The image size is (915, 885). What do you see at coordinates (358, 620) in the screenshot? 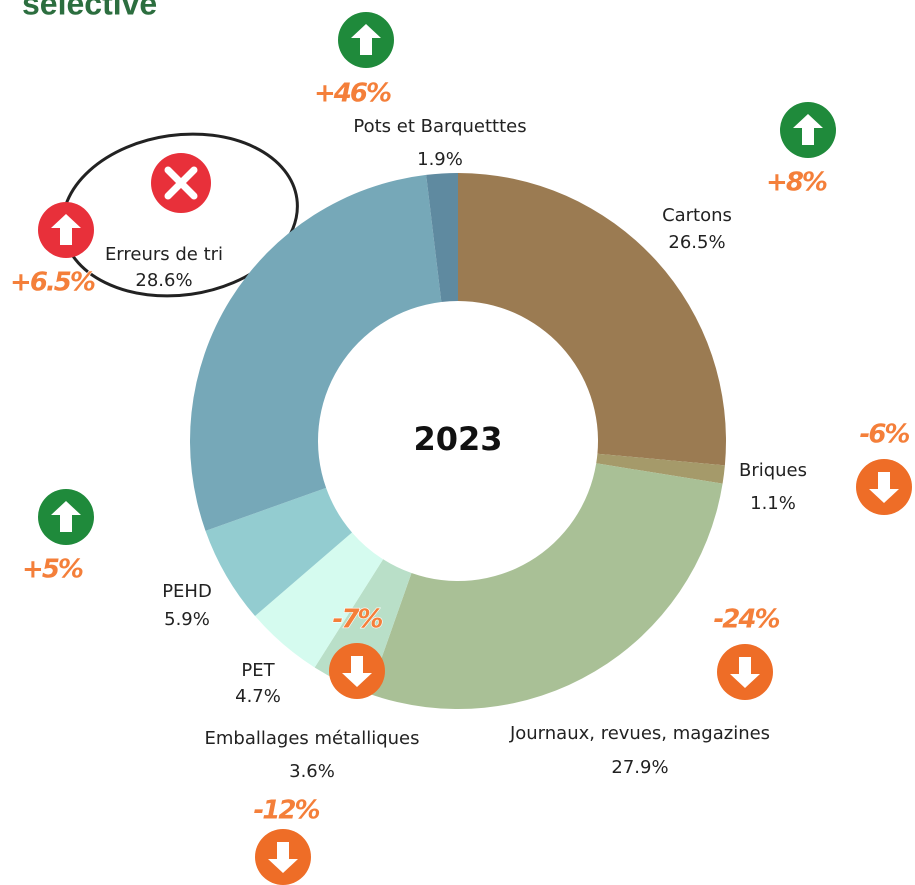
I see `change-label: -7%` at bounding box center [358, 620].